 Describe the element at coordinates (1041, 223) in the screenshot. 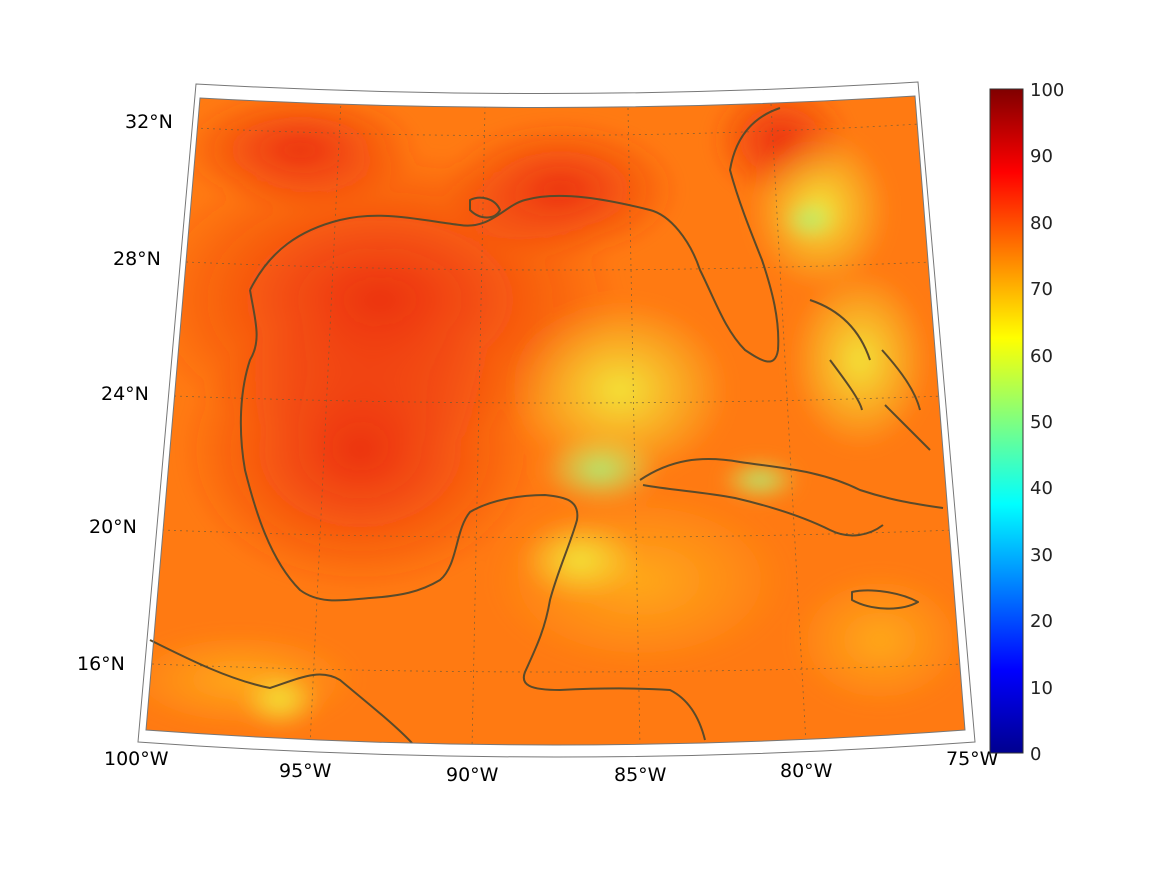

I see `colorbar-tick-80: 80` at that location.